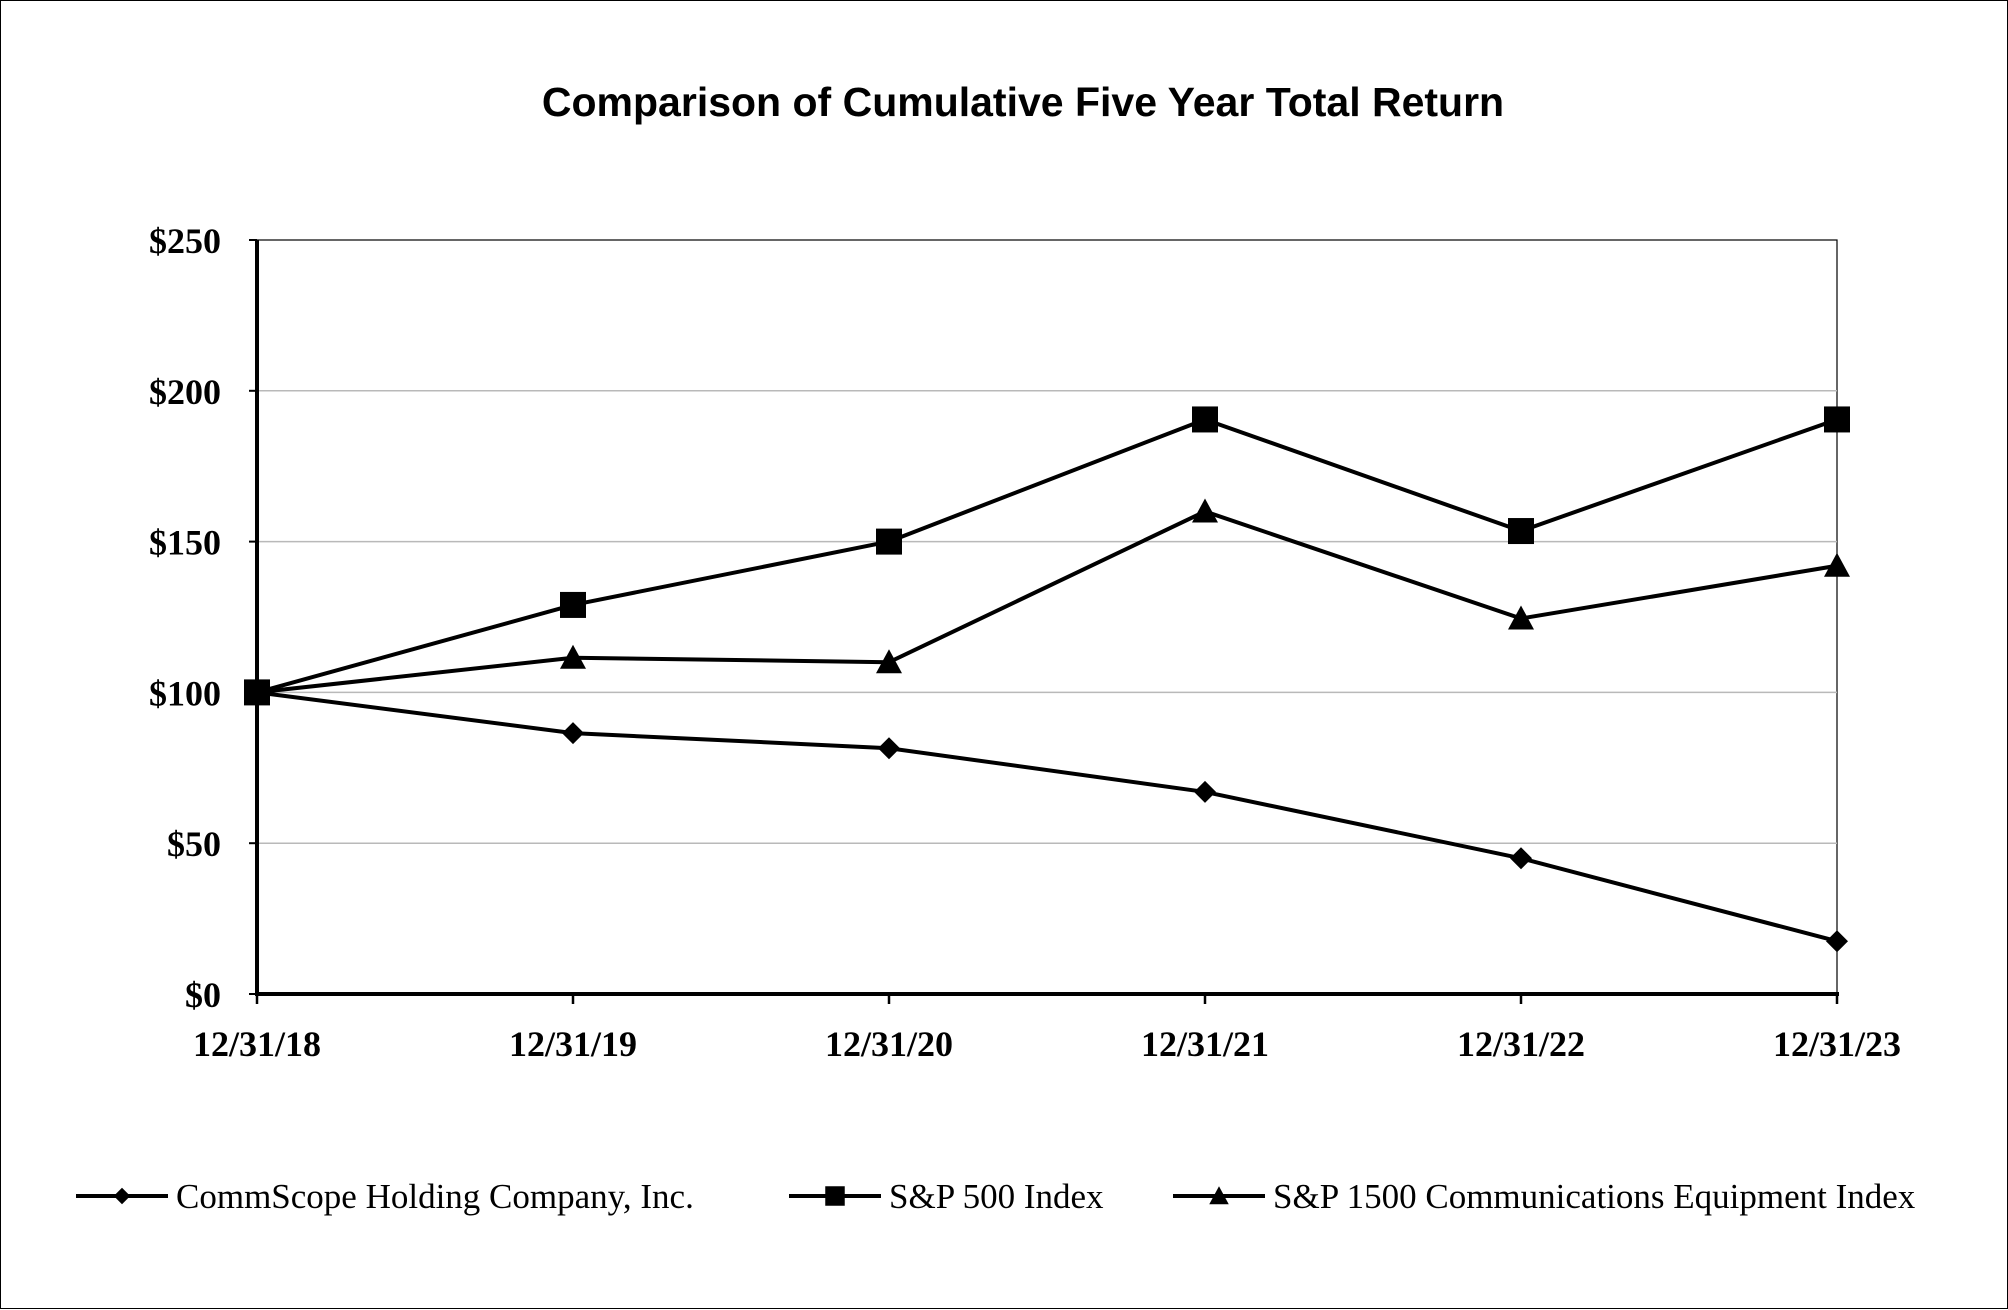 This screenshot has height=1310, width=2008. Describe the element at coordinates (835, 1196) in the screenshot. I see `legend-marker-square` at that location.